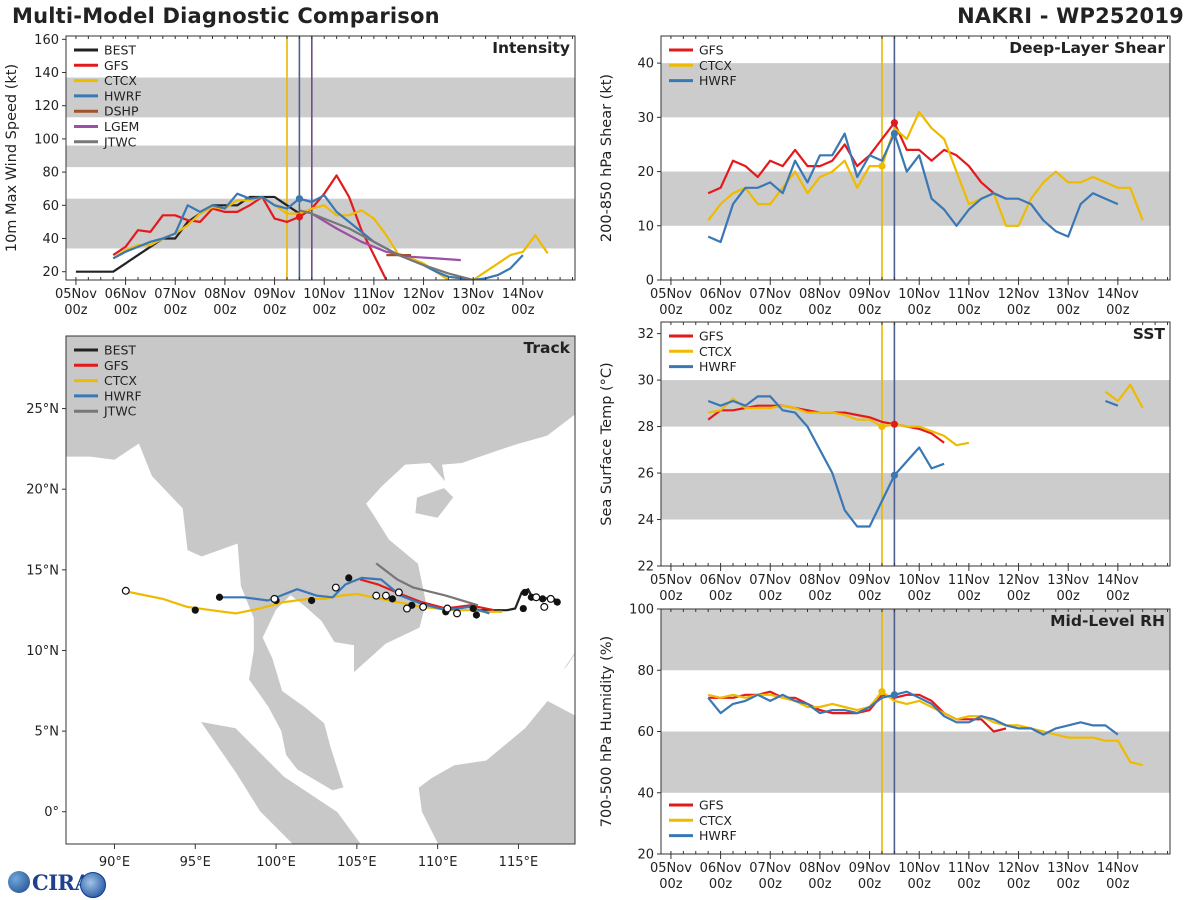 The height and width of the screenshot is (900, 1200). Describe the element at coordinates (42, 490) in the screenshot. I see `track-ytick-label: 20°N` at that location.